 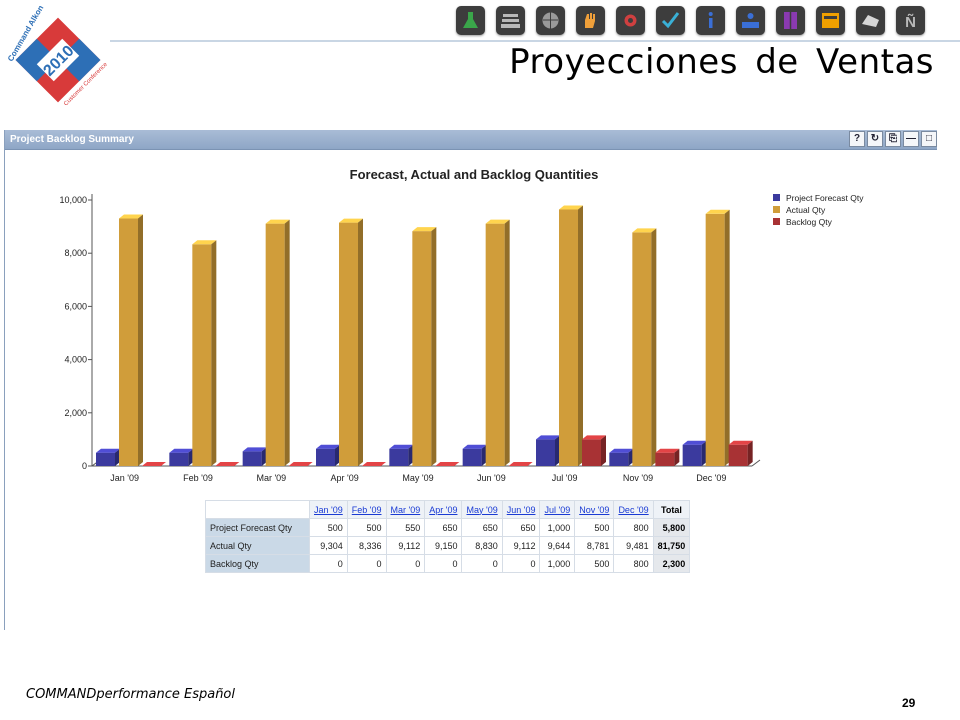 I want to click on x-tick-label: Apr '09, so click(x=345, y=478).